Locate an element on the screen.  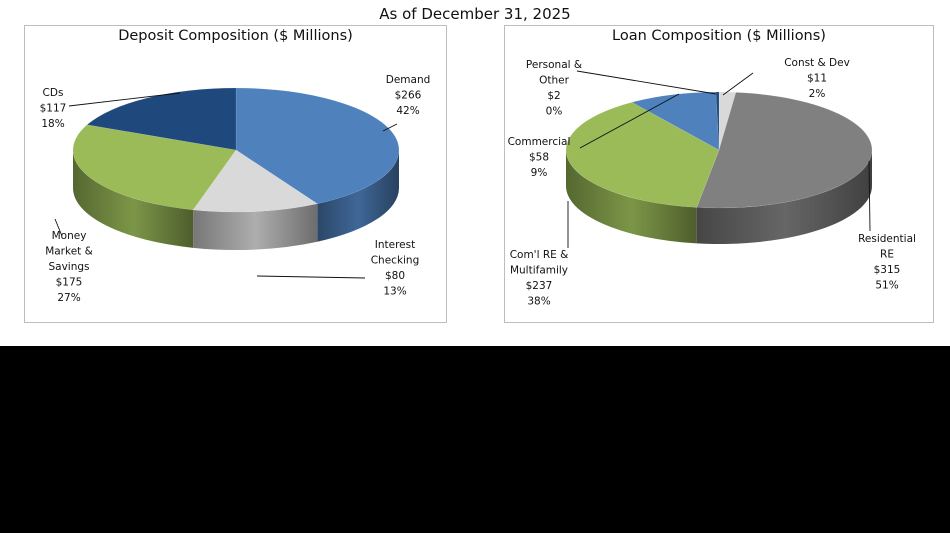
leader-line-cds is located at coordinates (124, 99).